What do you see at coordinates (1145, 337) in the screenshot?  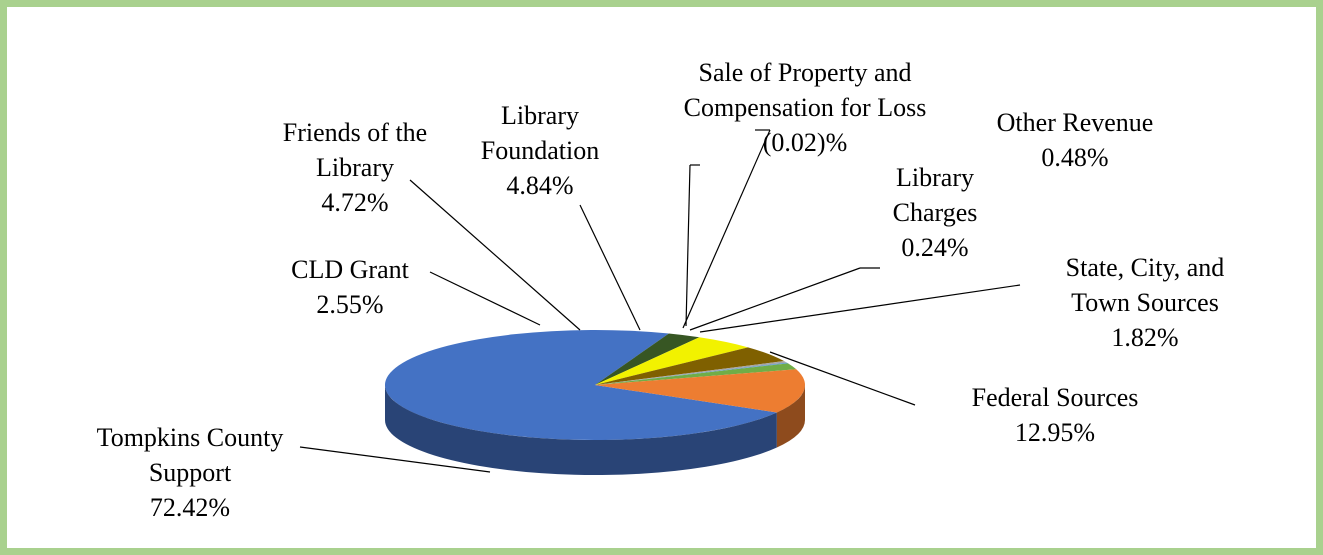 I see `value-label: 1.82%` at bounding box center [1145, 337].